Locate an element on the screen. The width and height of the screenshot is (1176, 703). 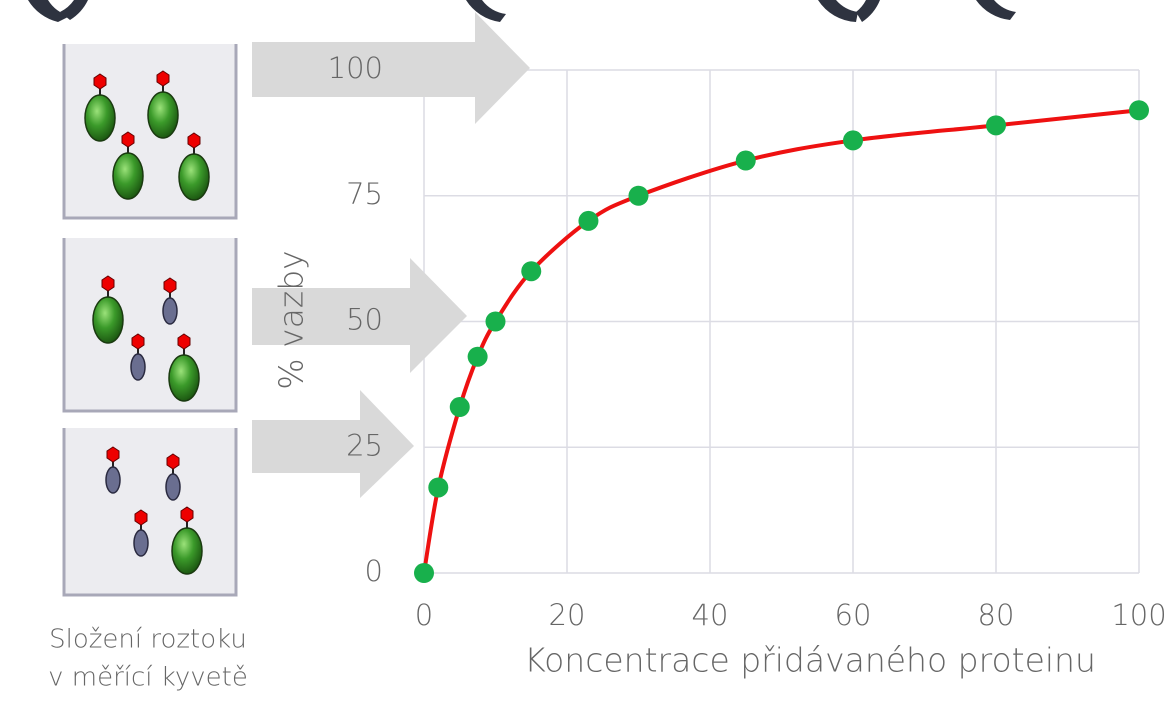
x-tick-label: 60 is located at coordinates (853, 615).